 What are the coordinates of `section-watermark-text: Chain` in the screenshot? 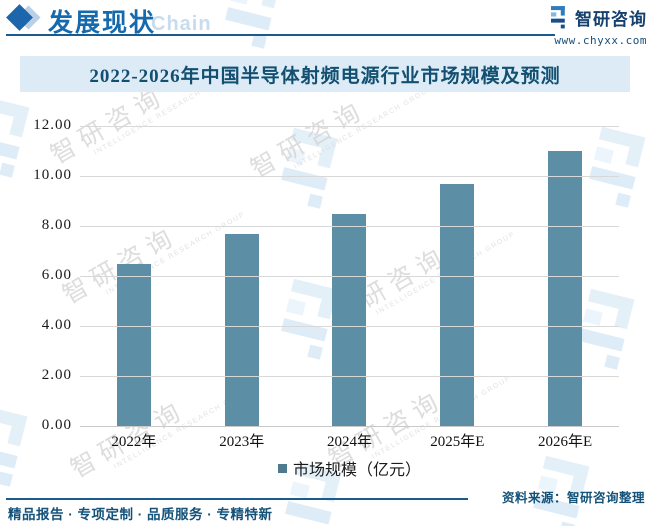 It's located at (181, 24).